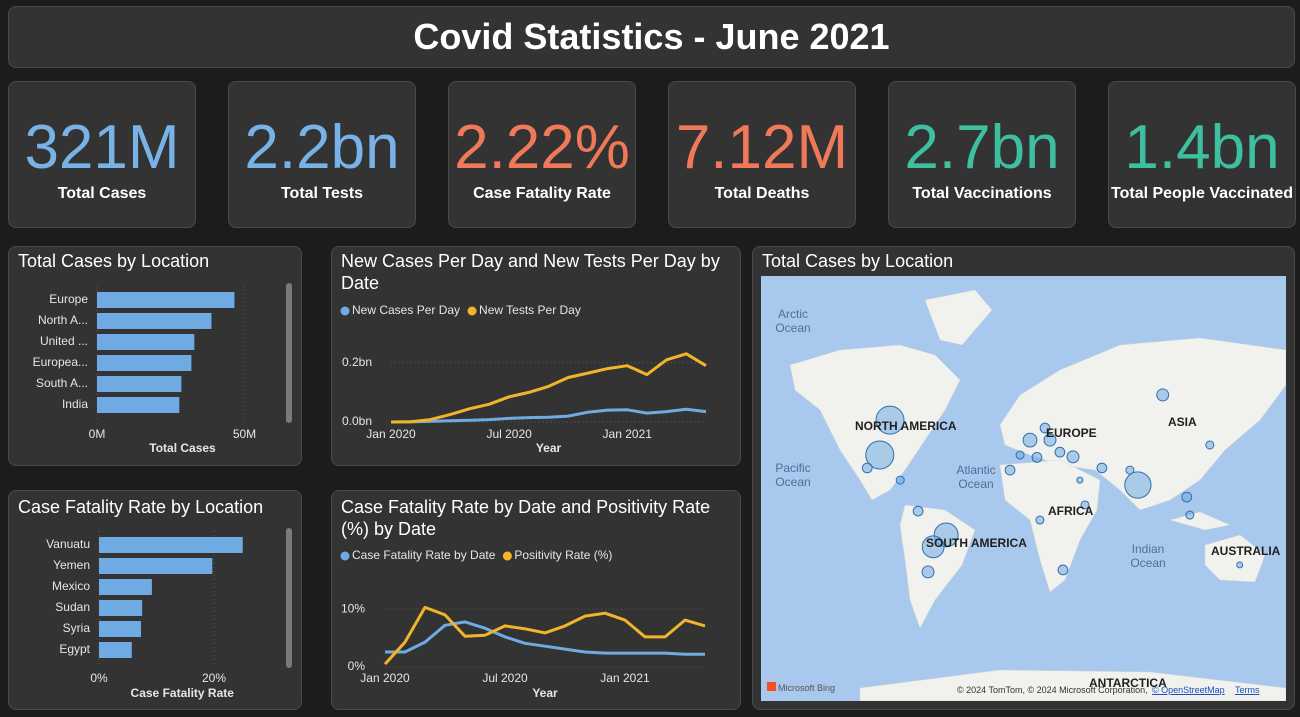 The height and width of the screenshot is (717, 1300). I want to click on map-label: Pacific Ocean, so click(793, 475).